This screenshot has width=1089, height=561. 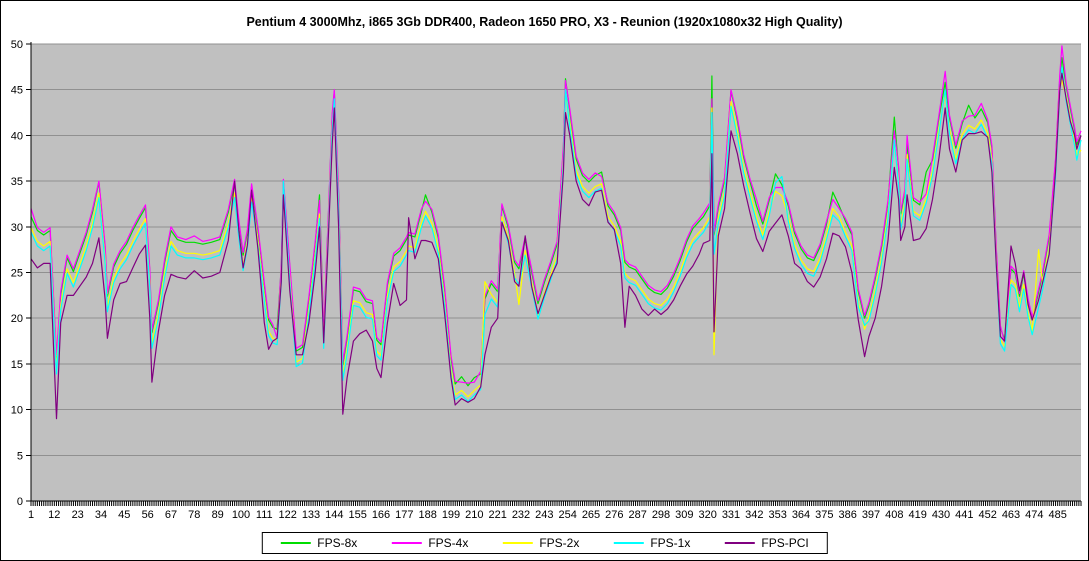 I want to click on x-tick-label: 298, so click(x=661, y=515).